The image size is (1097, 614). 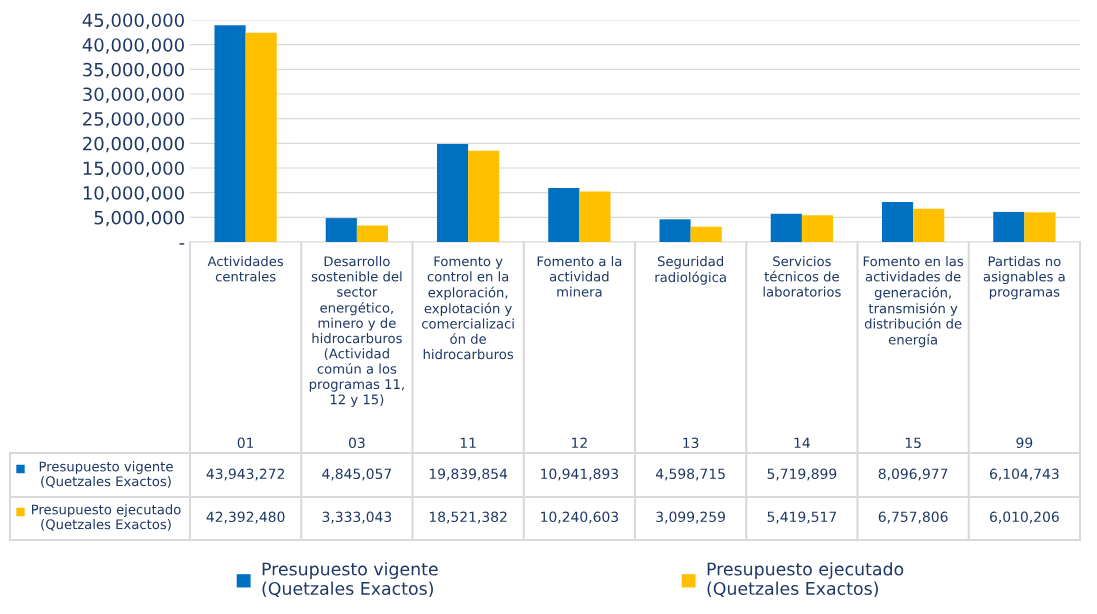 I want to click on data-label: 10,941,893, so click(x=580, y=474).